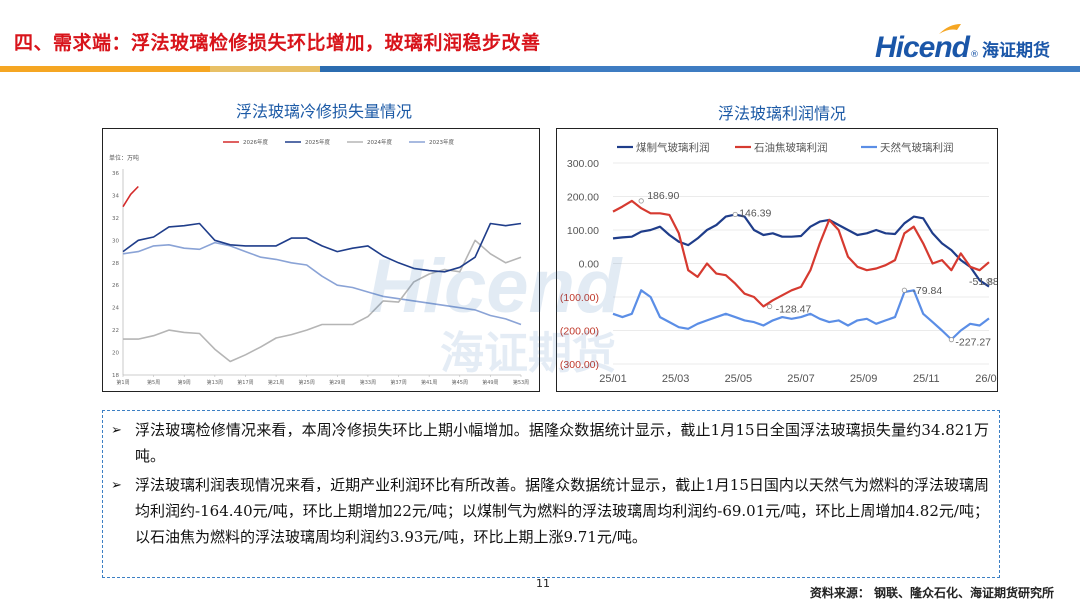 This screenshot has width=1080, height=607. Describe the element at coordinates (368, 382) in the screenshot. I see `left-x-tick-label: 第33周` at that location.